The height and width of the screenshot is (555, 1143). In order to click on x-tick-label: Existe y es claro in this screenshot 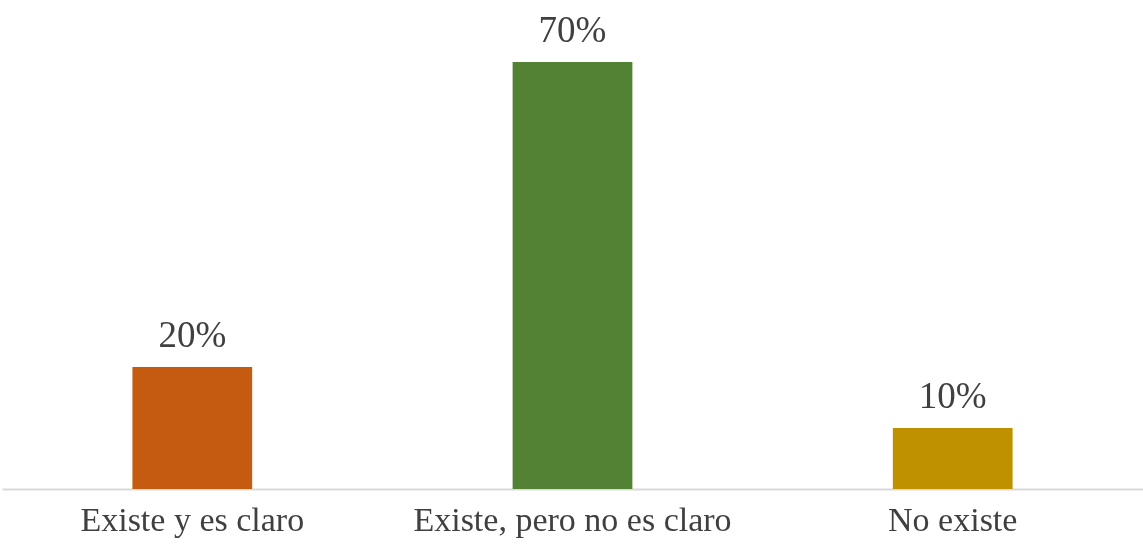, I will do `click(192, 519)`.